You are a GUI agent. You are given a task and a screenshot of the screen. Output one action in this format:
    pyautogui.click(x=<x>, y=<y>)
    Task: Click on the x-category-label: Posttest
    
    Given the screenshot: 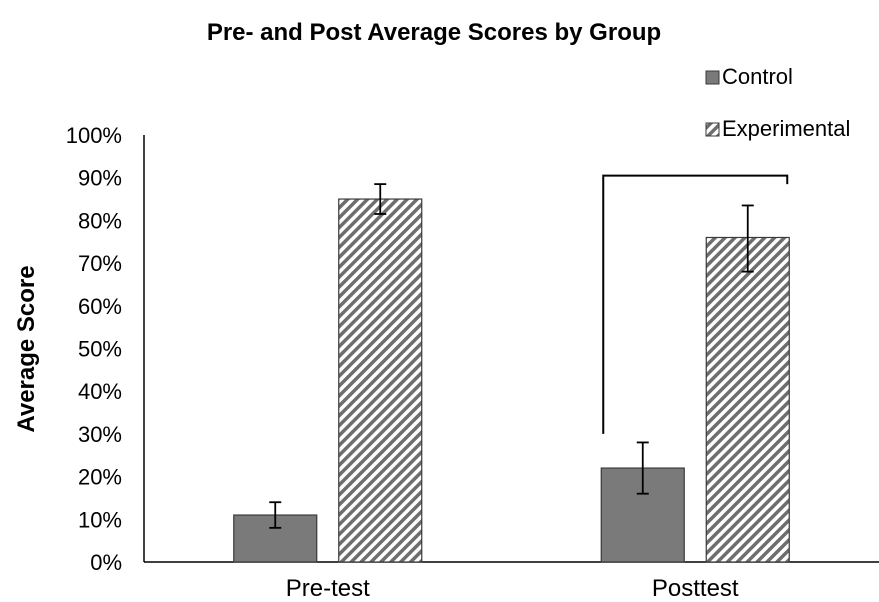 What is the action you would take?
    pyautogui.click(x=695, y=588)
    